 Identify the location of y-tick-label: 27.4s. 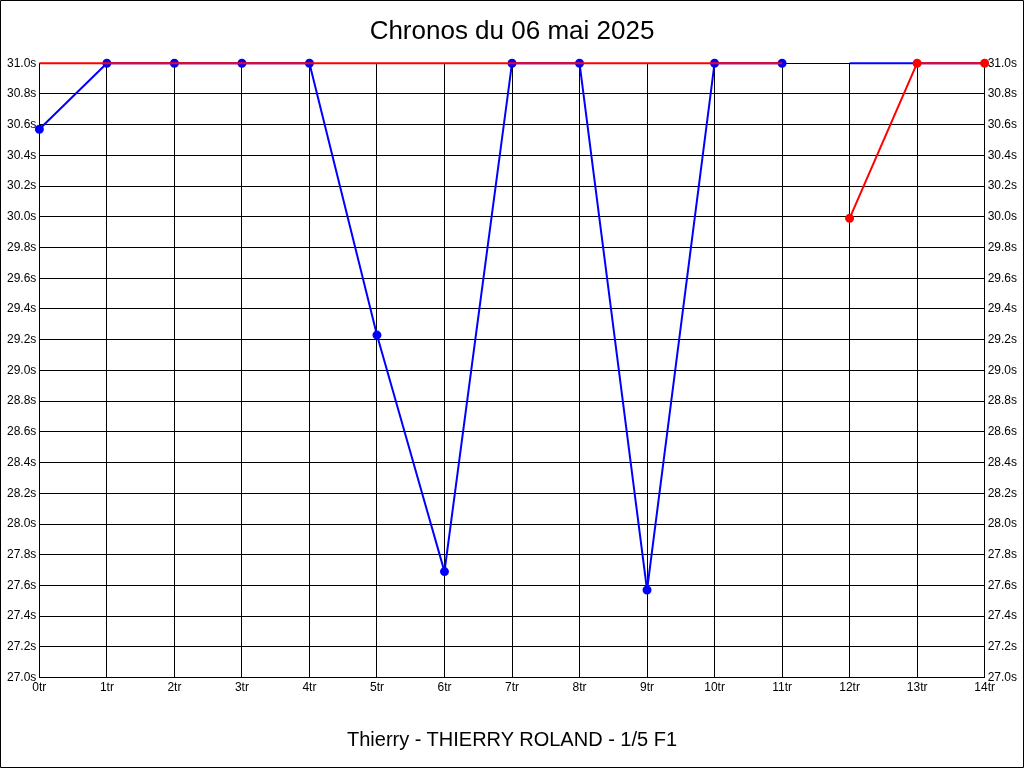
(1002, 615).